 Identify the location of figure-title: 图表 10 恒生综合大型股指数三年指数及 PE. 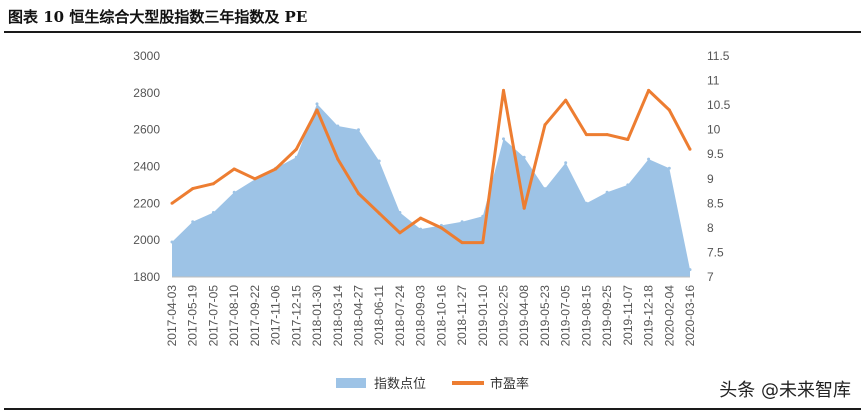
(158, 17).